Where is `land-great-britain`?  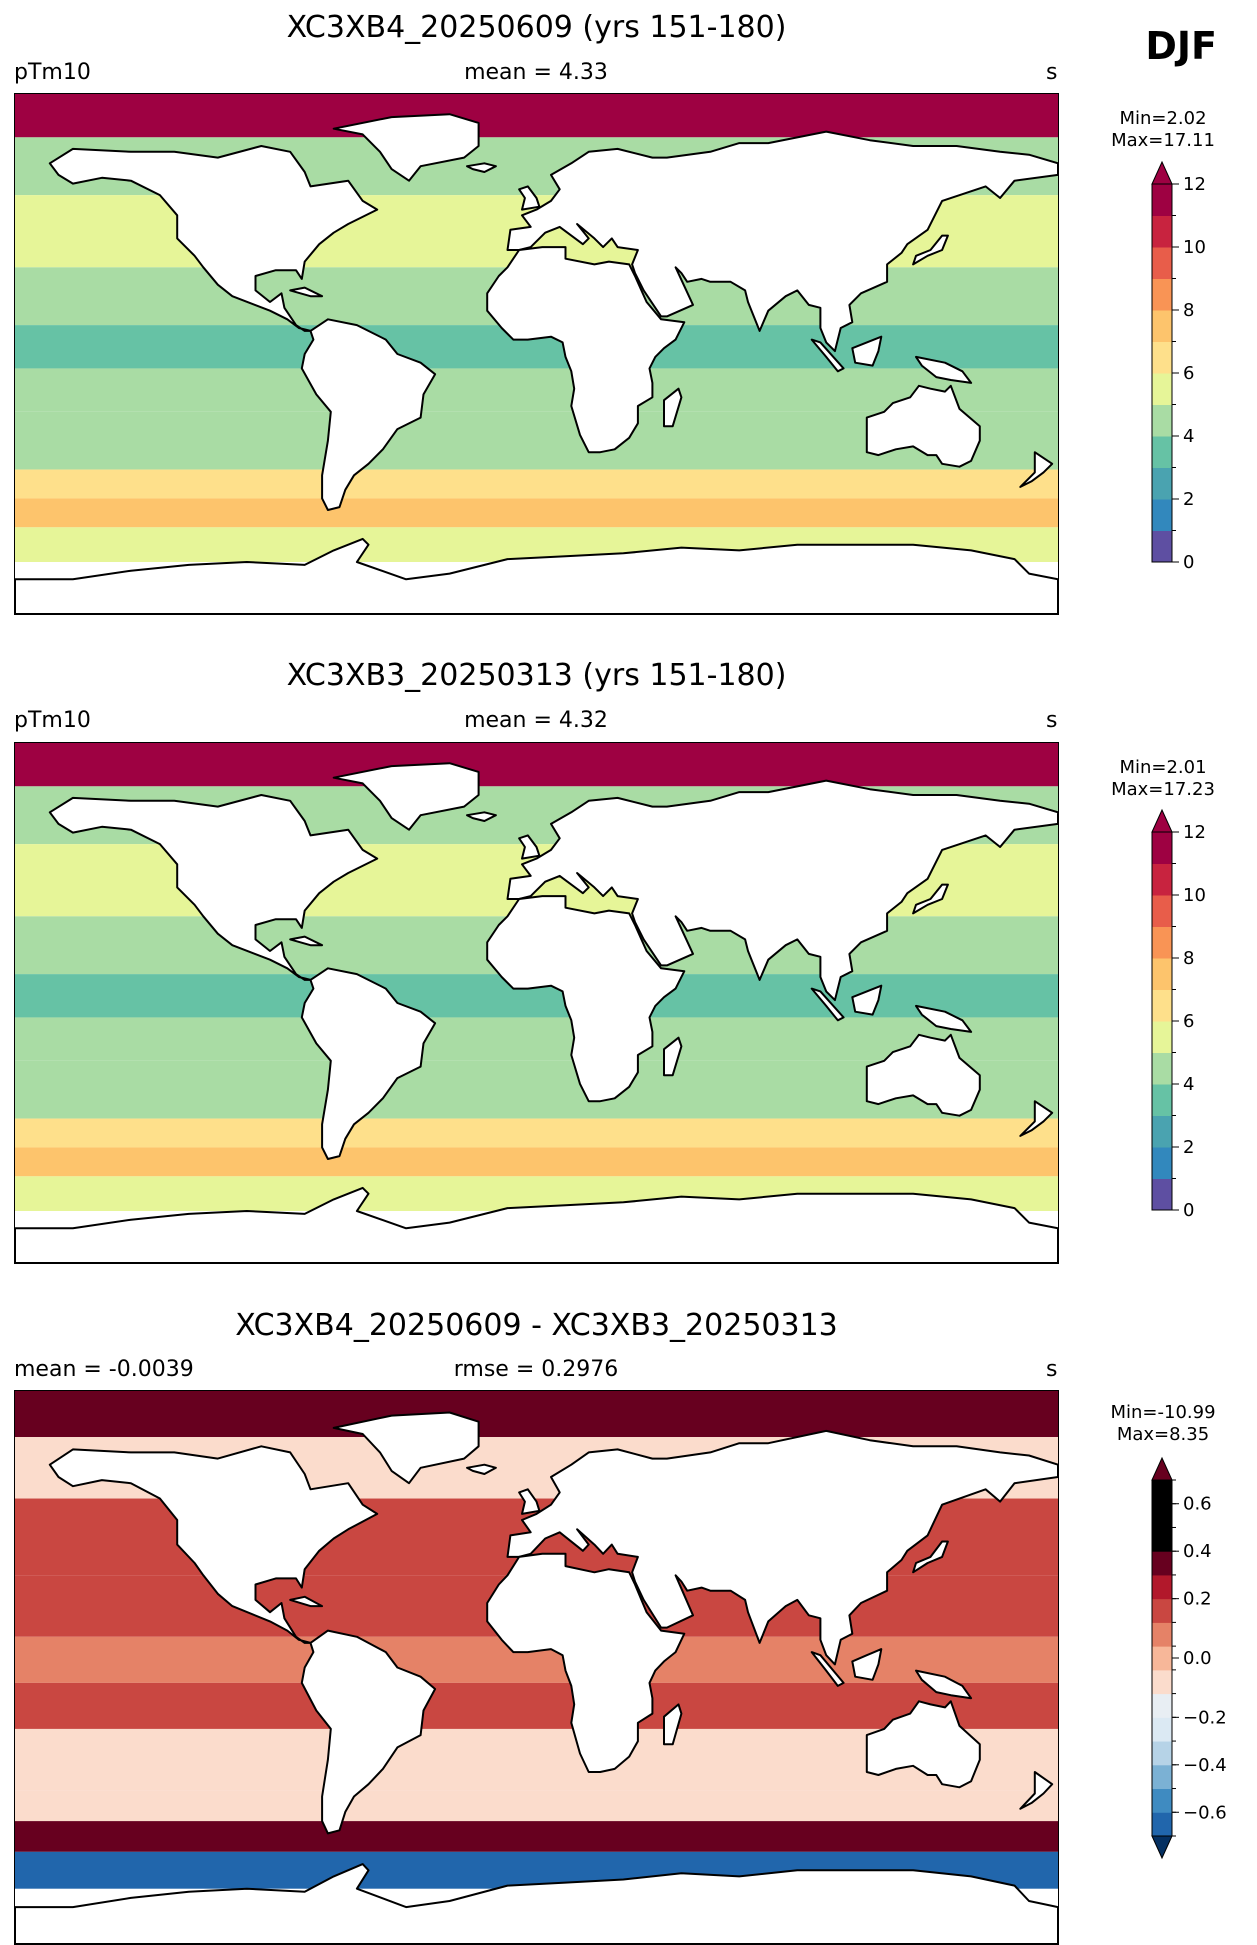 land-great-britain is located at coordinates (529, 847).